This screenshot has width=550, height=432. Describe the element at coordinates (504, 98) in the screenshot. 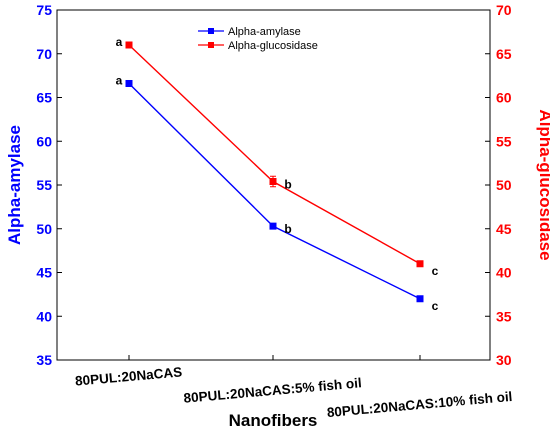

I see `right-tick-label: 60` at that location.